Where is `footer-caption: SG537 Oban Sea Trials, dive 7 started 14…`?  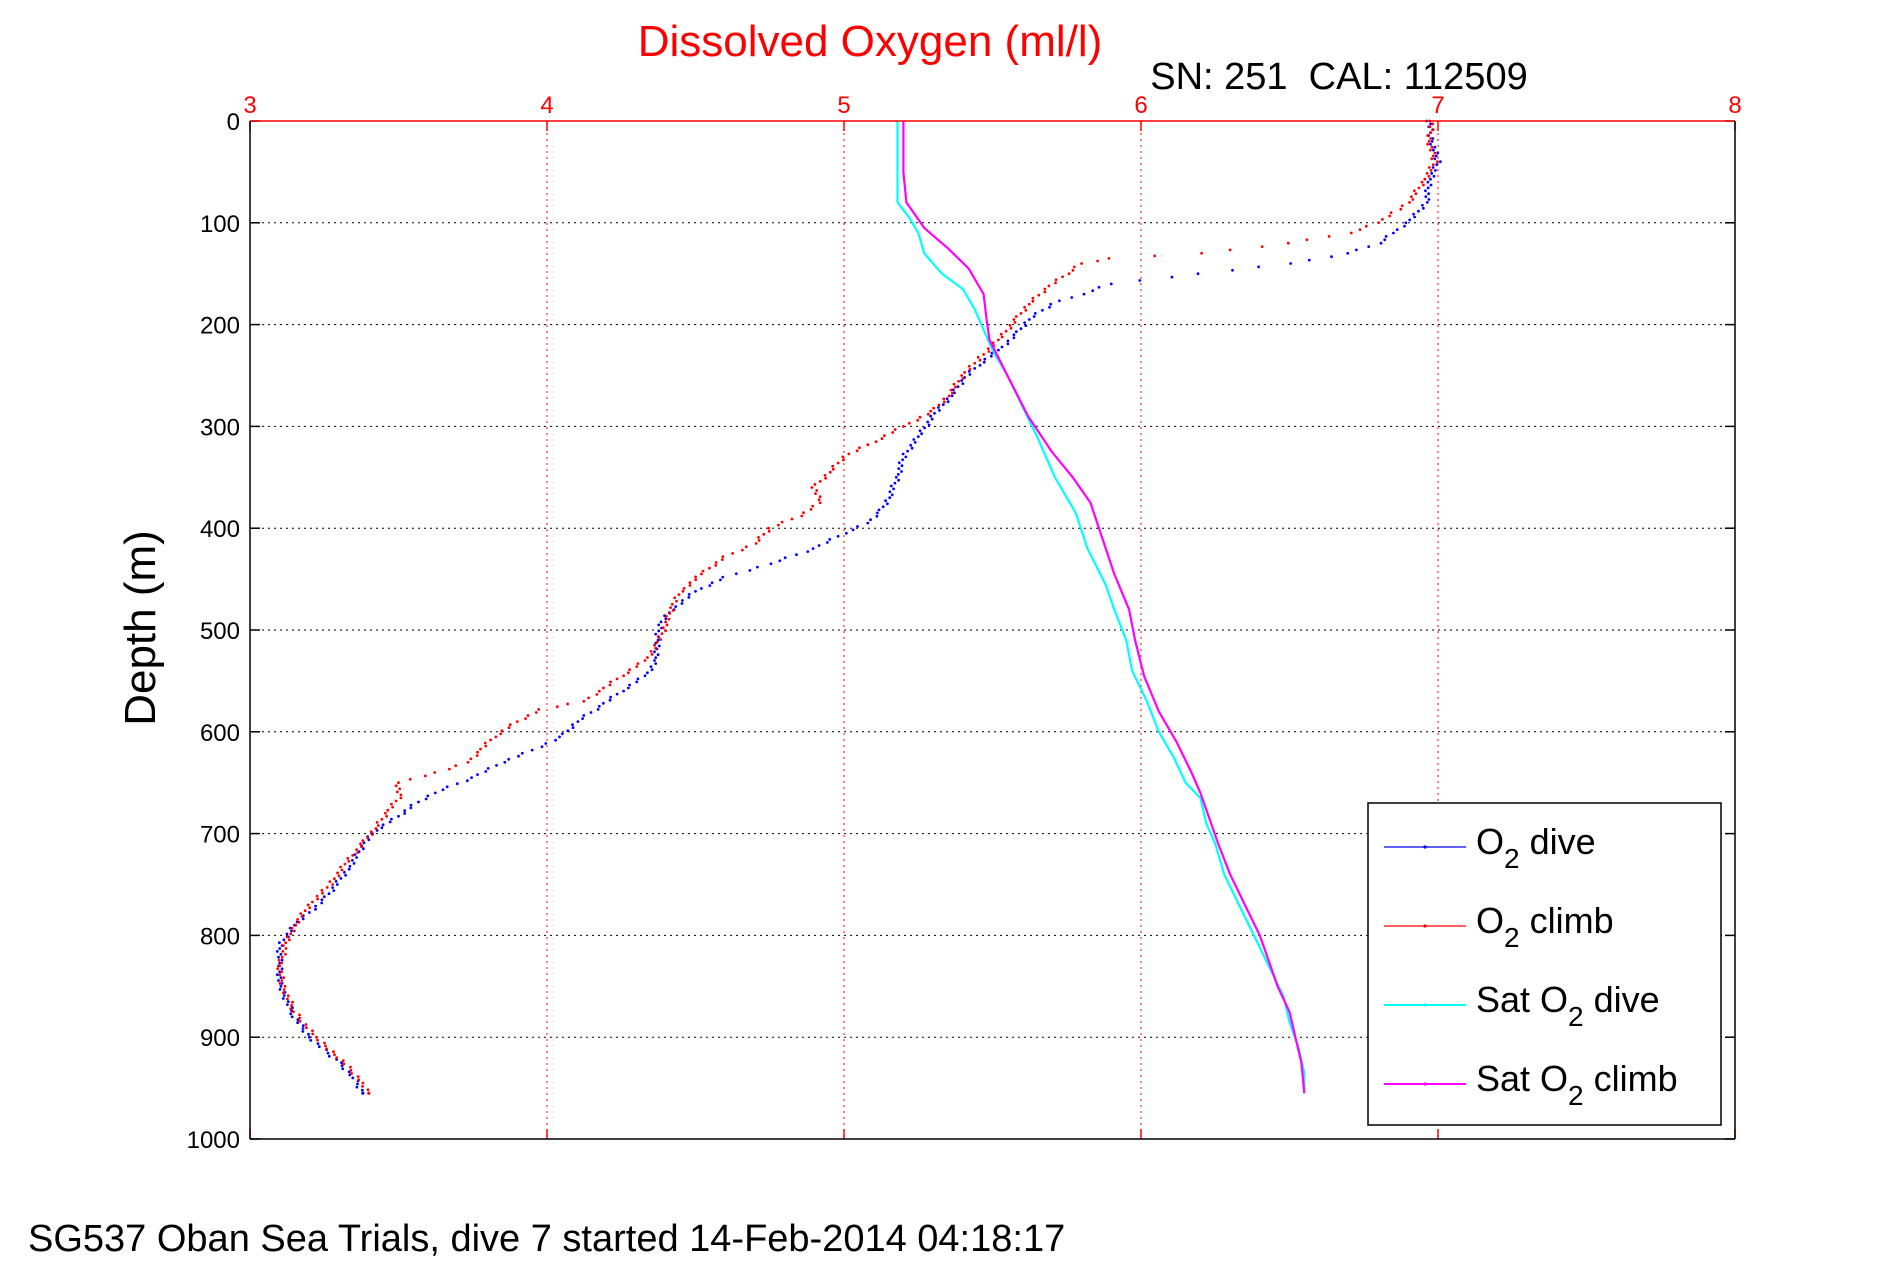 footer-caption: SG537 Oban Sea Trials, dive 7 started 14… is located at coordinates (546, 1239).